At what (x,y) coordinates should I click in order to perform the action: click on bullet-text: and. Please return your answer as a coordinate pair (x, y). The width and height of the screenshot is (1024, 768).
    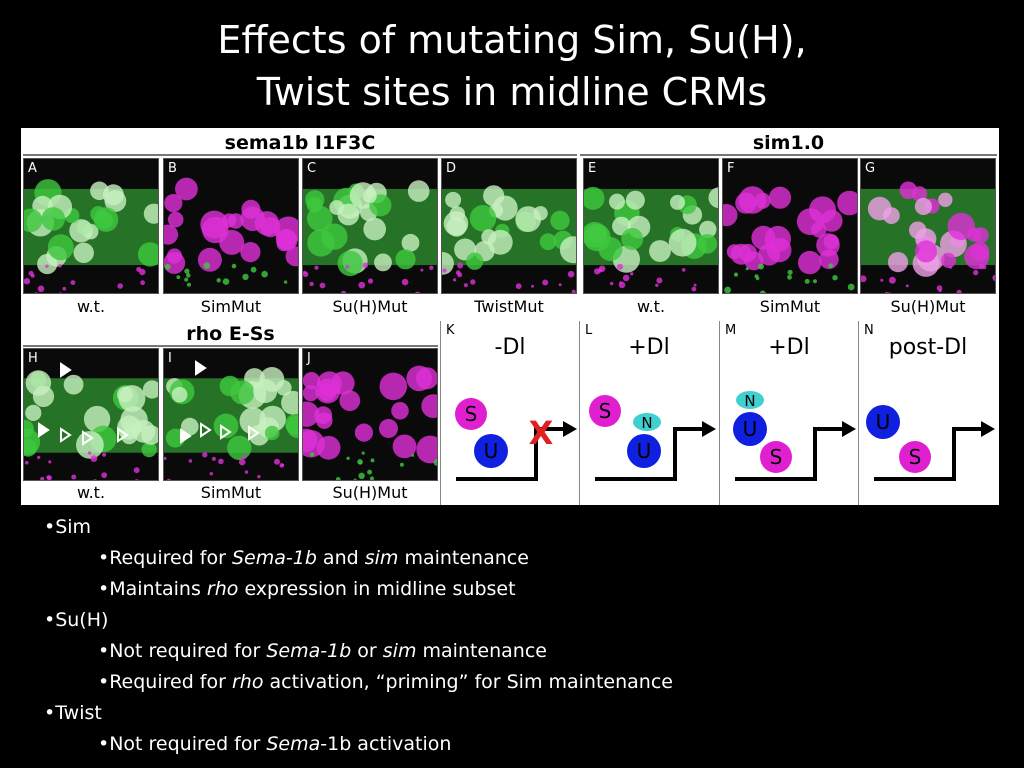
    Looking at the image, I should click on (340, 558).